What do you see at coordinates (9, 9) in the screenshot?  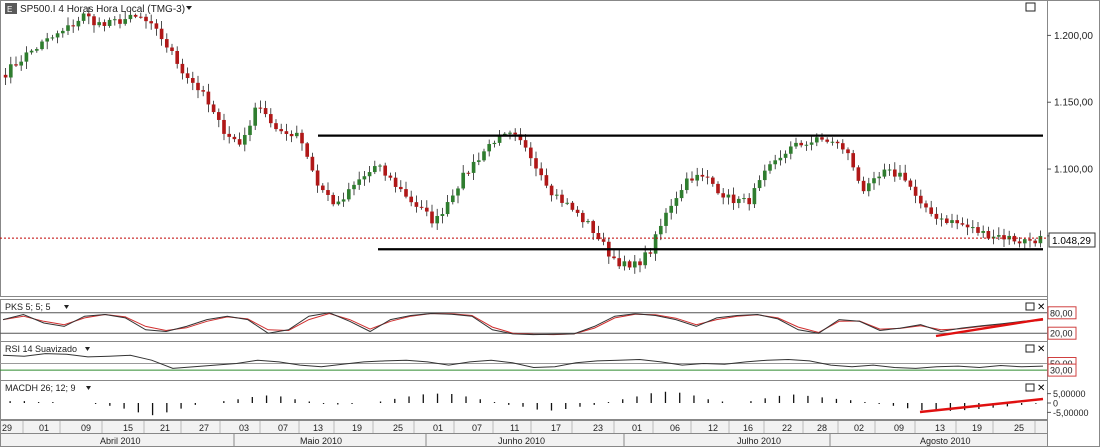 I see `instrument-icon-glyph: E` at bounding box center [9, 9].